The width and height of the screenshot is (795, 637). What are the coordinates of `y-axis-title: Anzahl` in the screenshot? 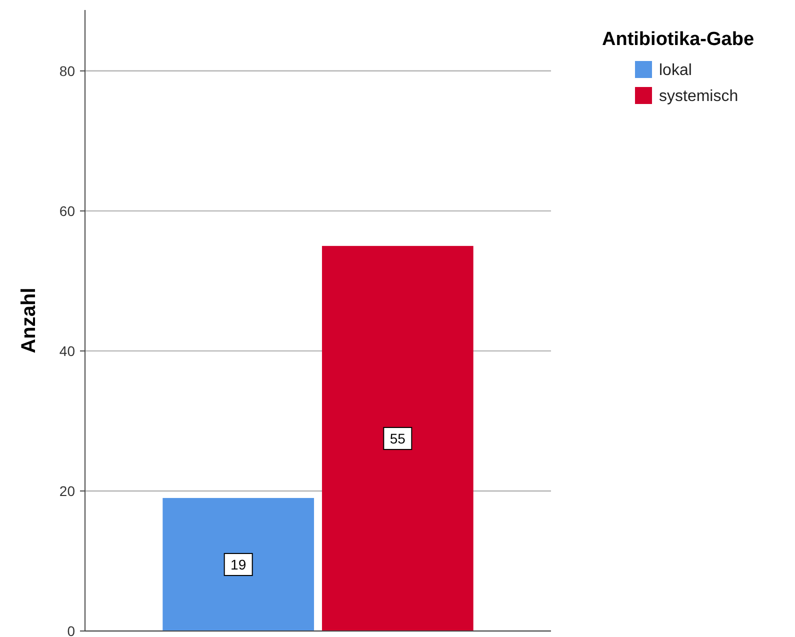 It's located at (29, 321).